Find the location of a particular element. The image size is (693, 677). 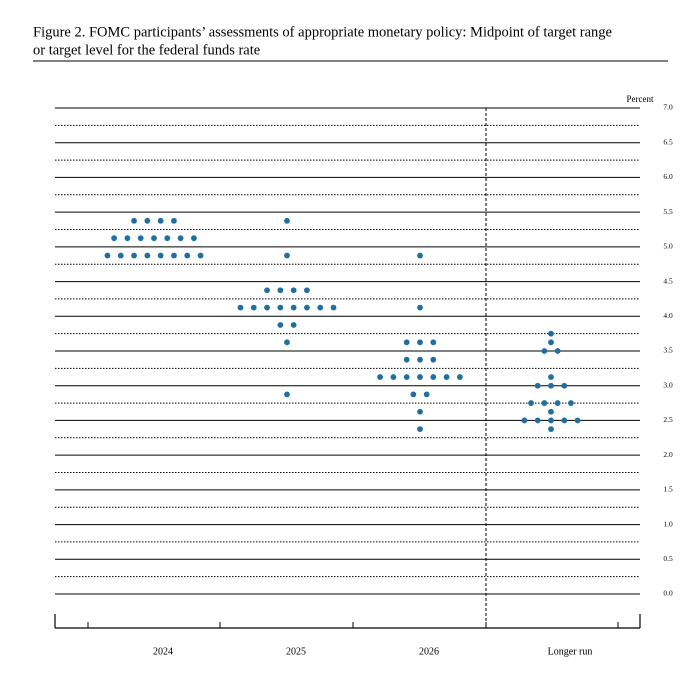

y-tick-label: 5.5 is located at coordinates (668, 211).